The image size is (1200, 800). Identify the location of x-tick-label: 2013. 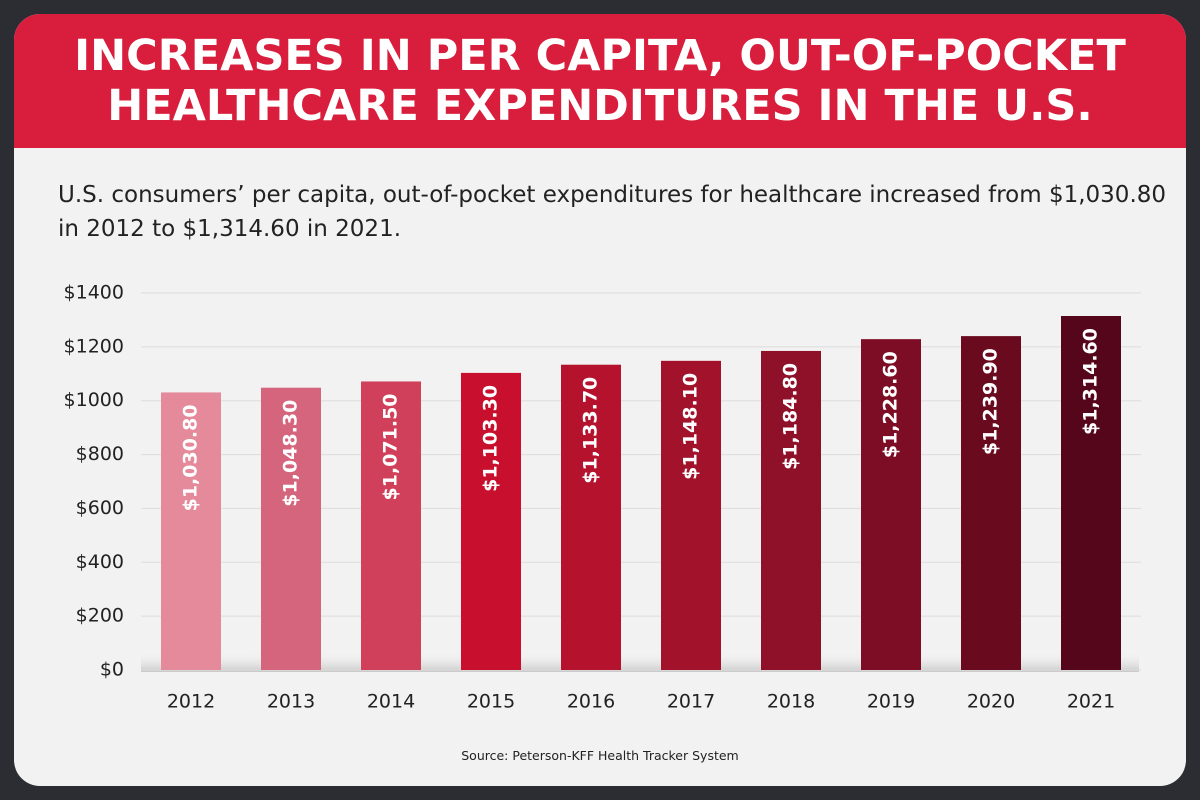
(291, 702).